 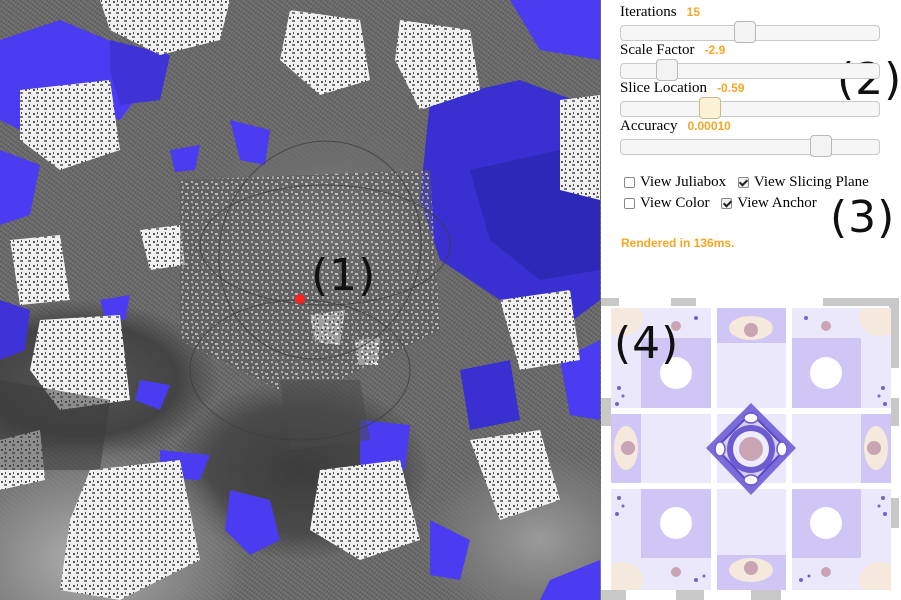 What do you see at coordinates (613, 595) in the screenshot?
I see `preview-frame-bl` at bounding box center [613, 595].